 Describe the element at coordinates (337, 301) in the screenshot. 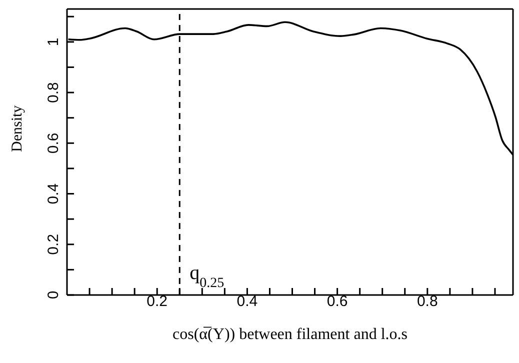

I see `x-tick-label: 0.6` at that location.